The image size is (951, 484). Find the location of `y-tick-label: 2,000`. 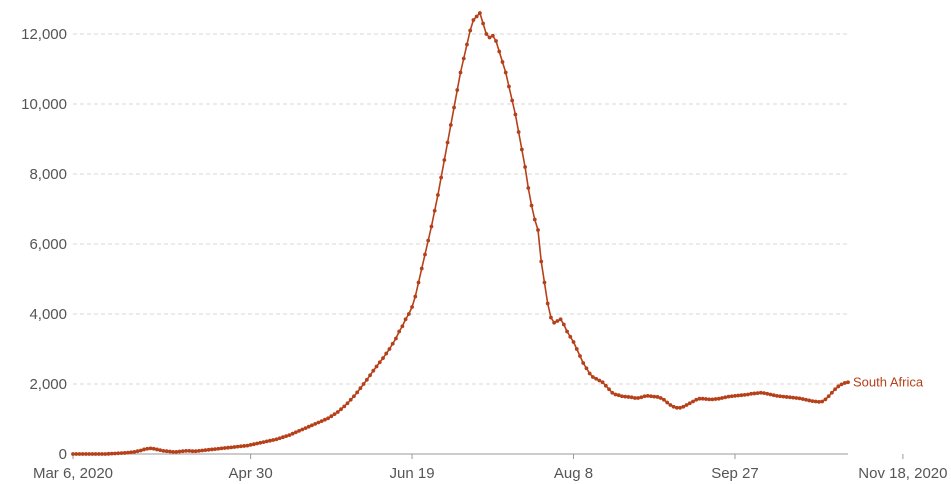

y-tick-label: 2,000 is located at coordinates (48, 384).